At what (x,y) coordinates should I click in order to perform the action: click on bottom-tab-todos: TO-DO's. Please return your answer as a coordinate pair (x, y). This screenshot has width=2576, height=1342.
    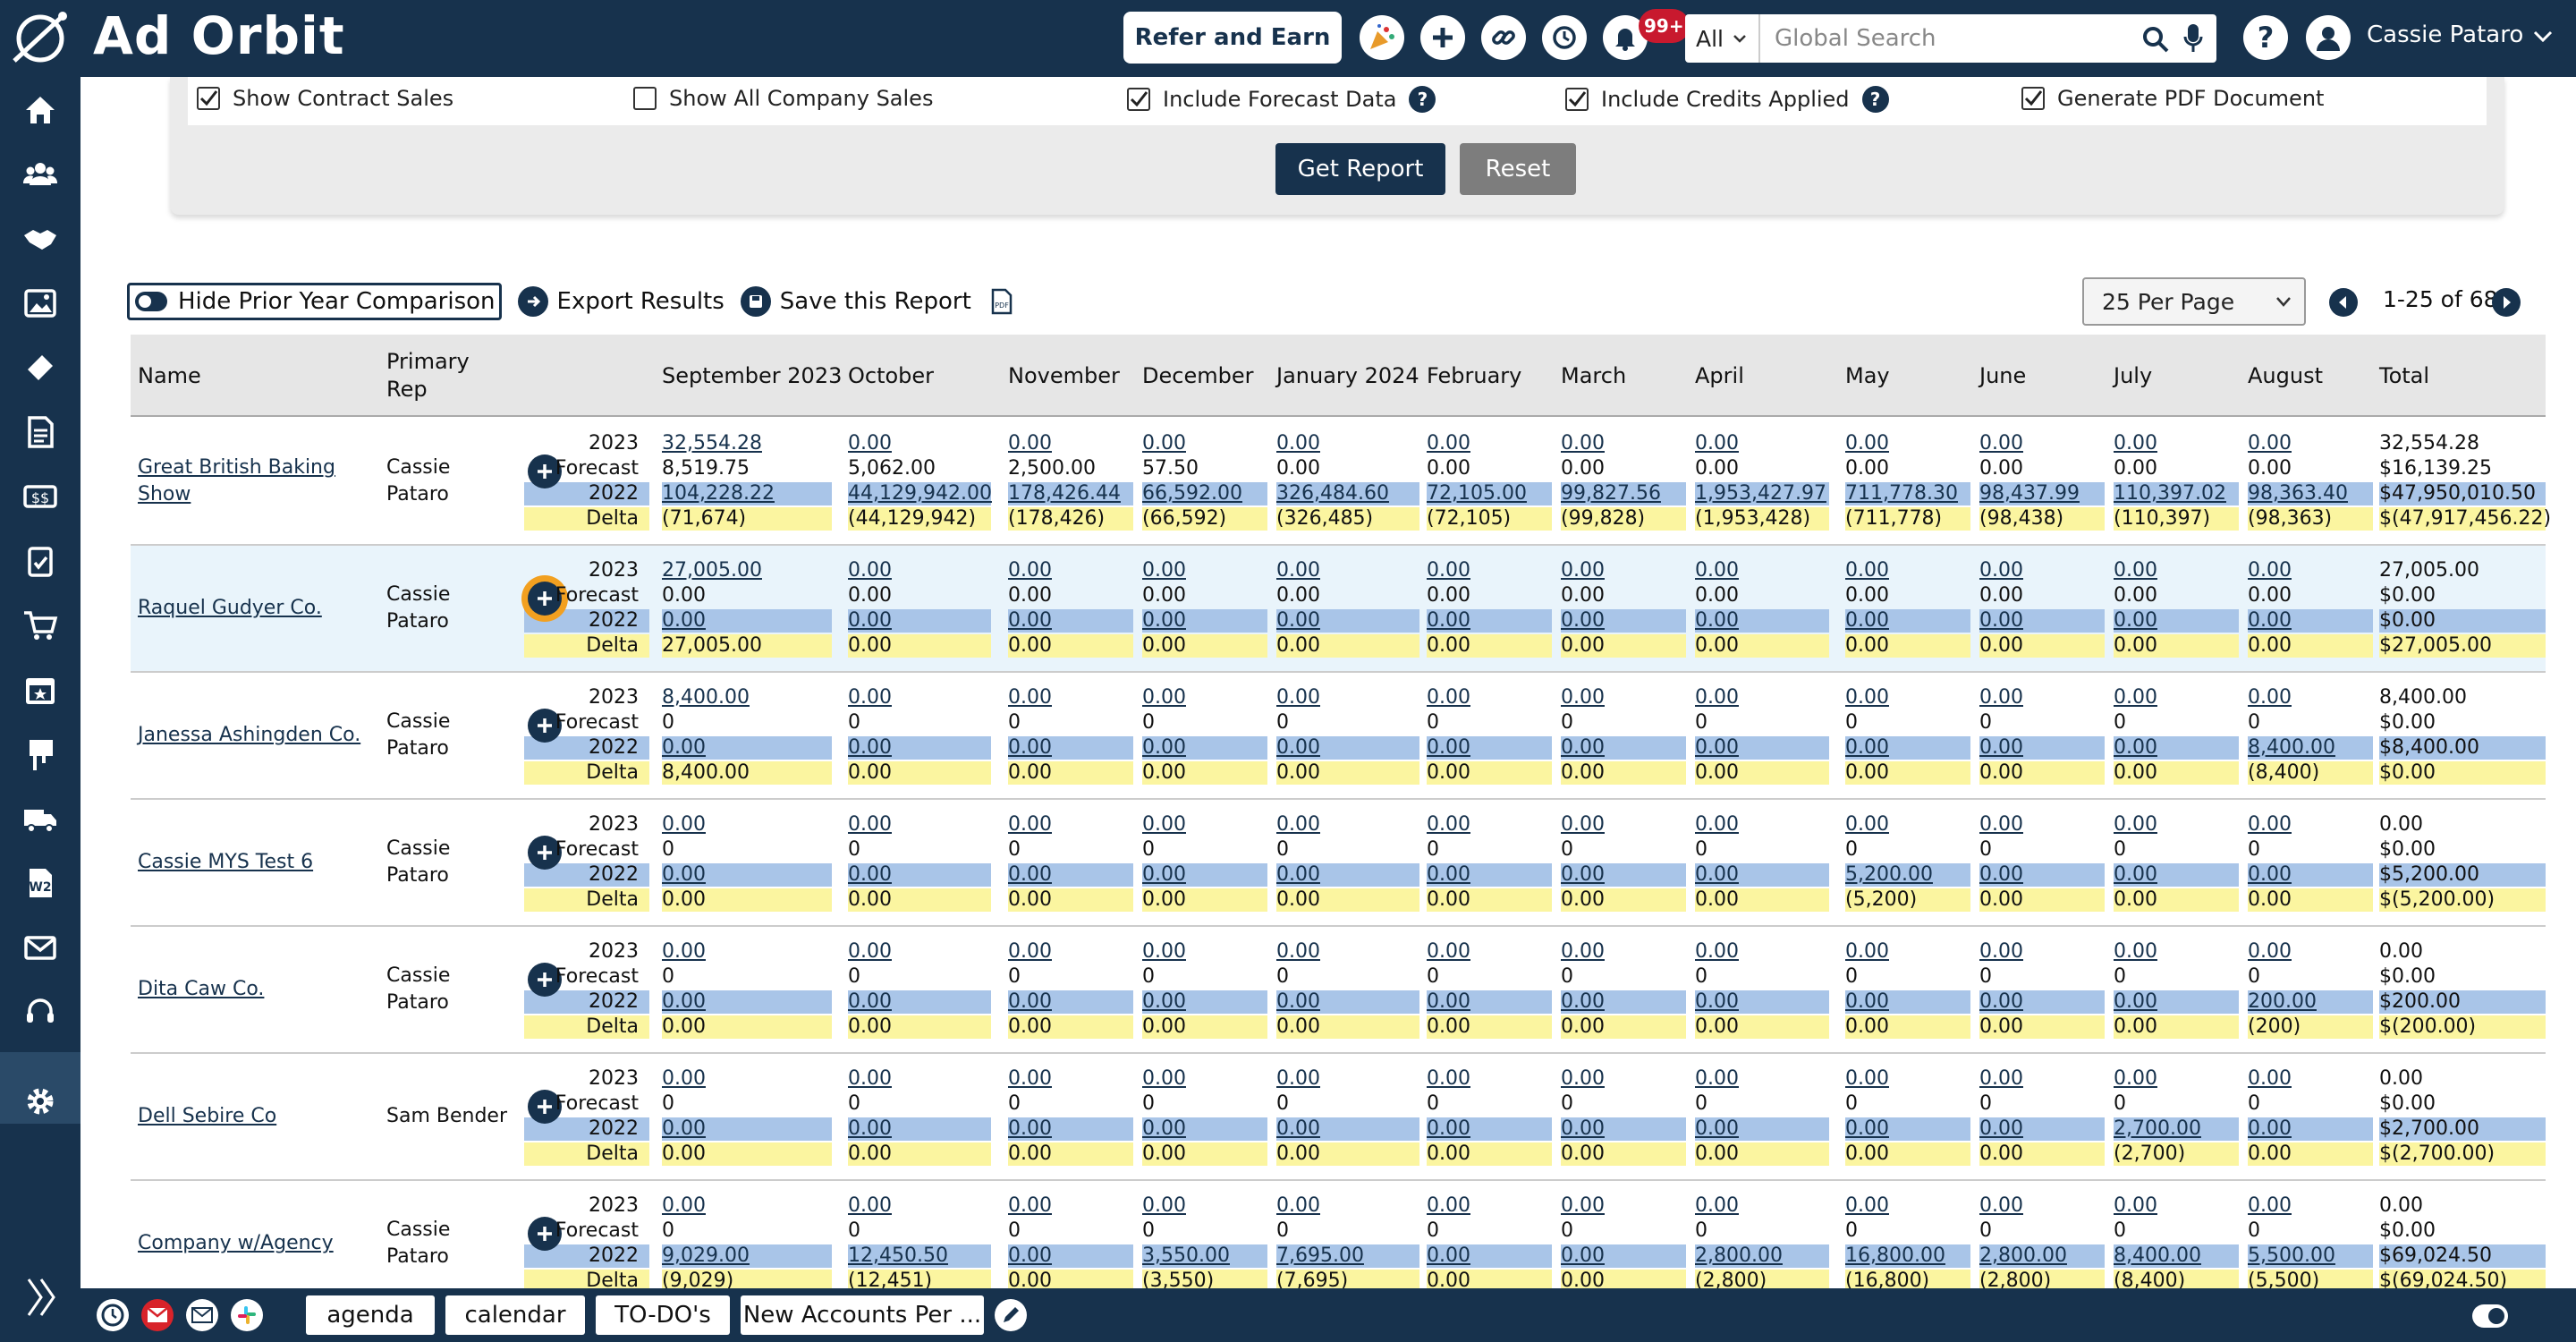
    Looking at the image, I should click on (663, 1315).